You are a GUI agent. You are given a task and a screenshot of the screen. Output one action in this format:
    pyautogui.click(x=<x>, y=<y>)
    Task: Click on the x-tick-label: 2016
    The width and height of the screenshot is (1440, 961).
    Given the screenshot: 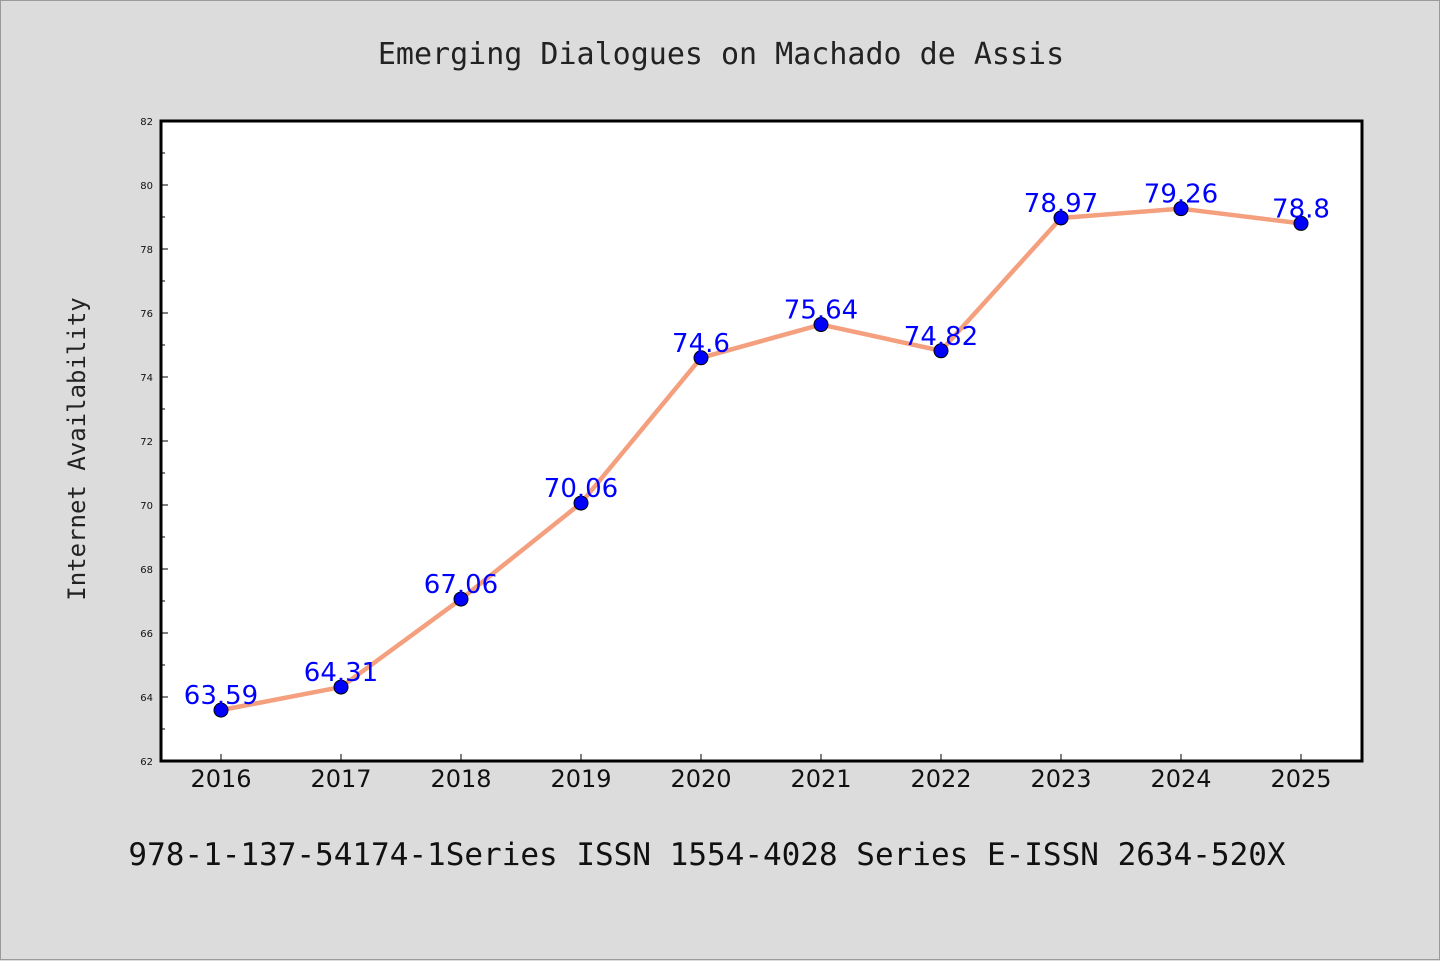 What is the action you would take?
    pyautogui.click(x=220, y=779)
    